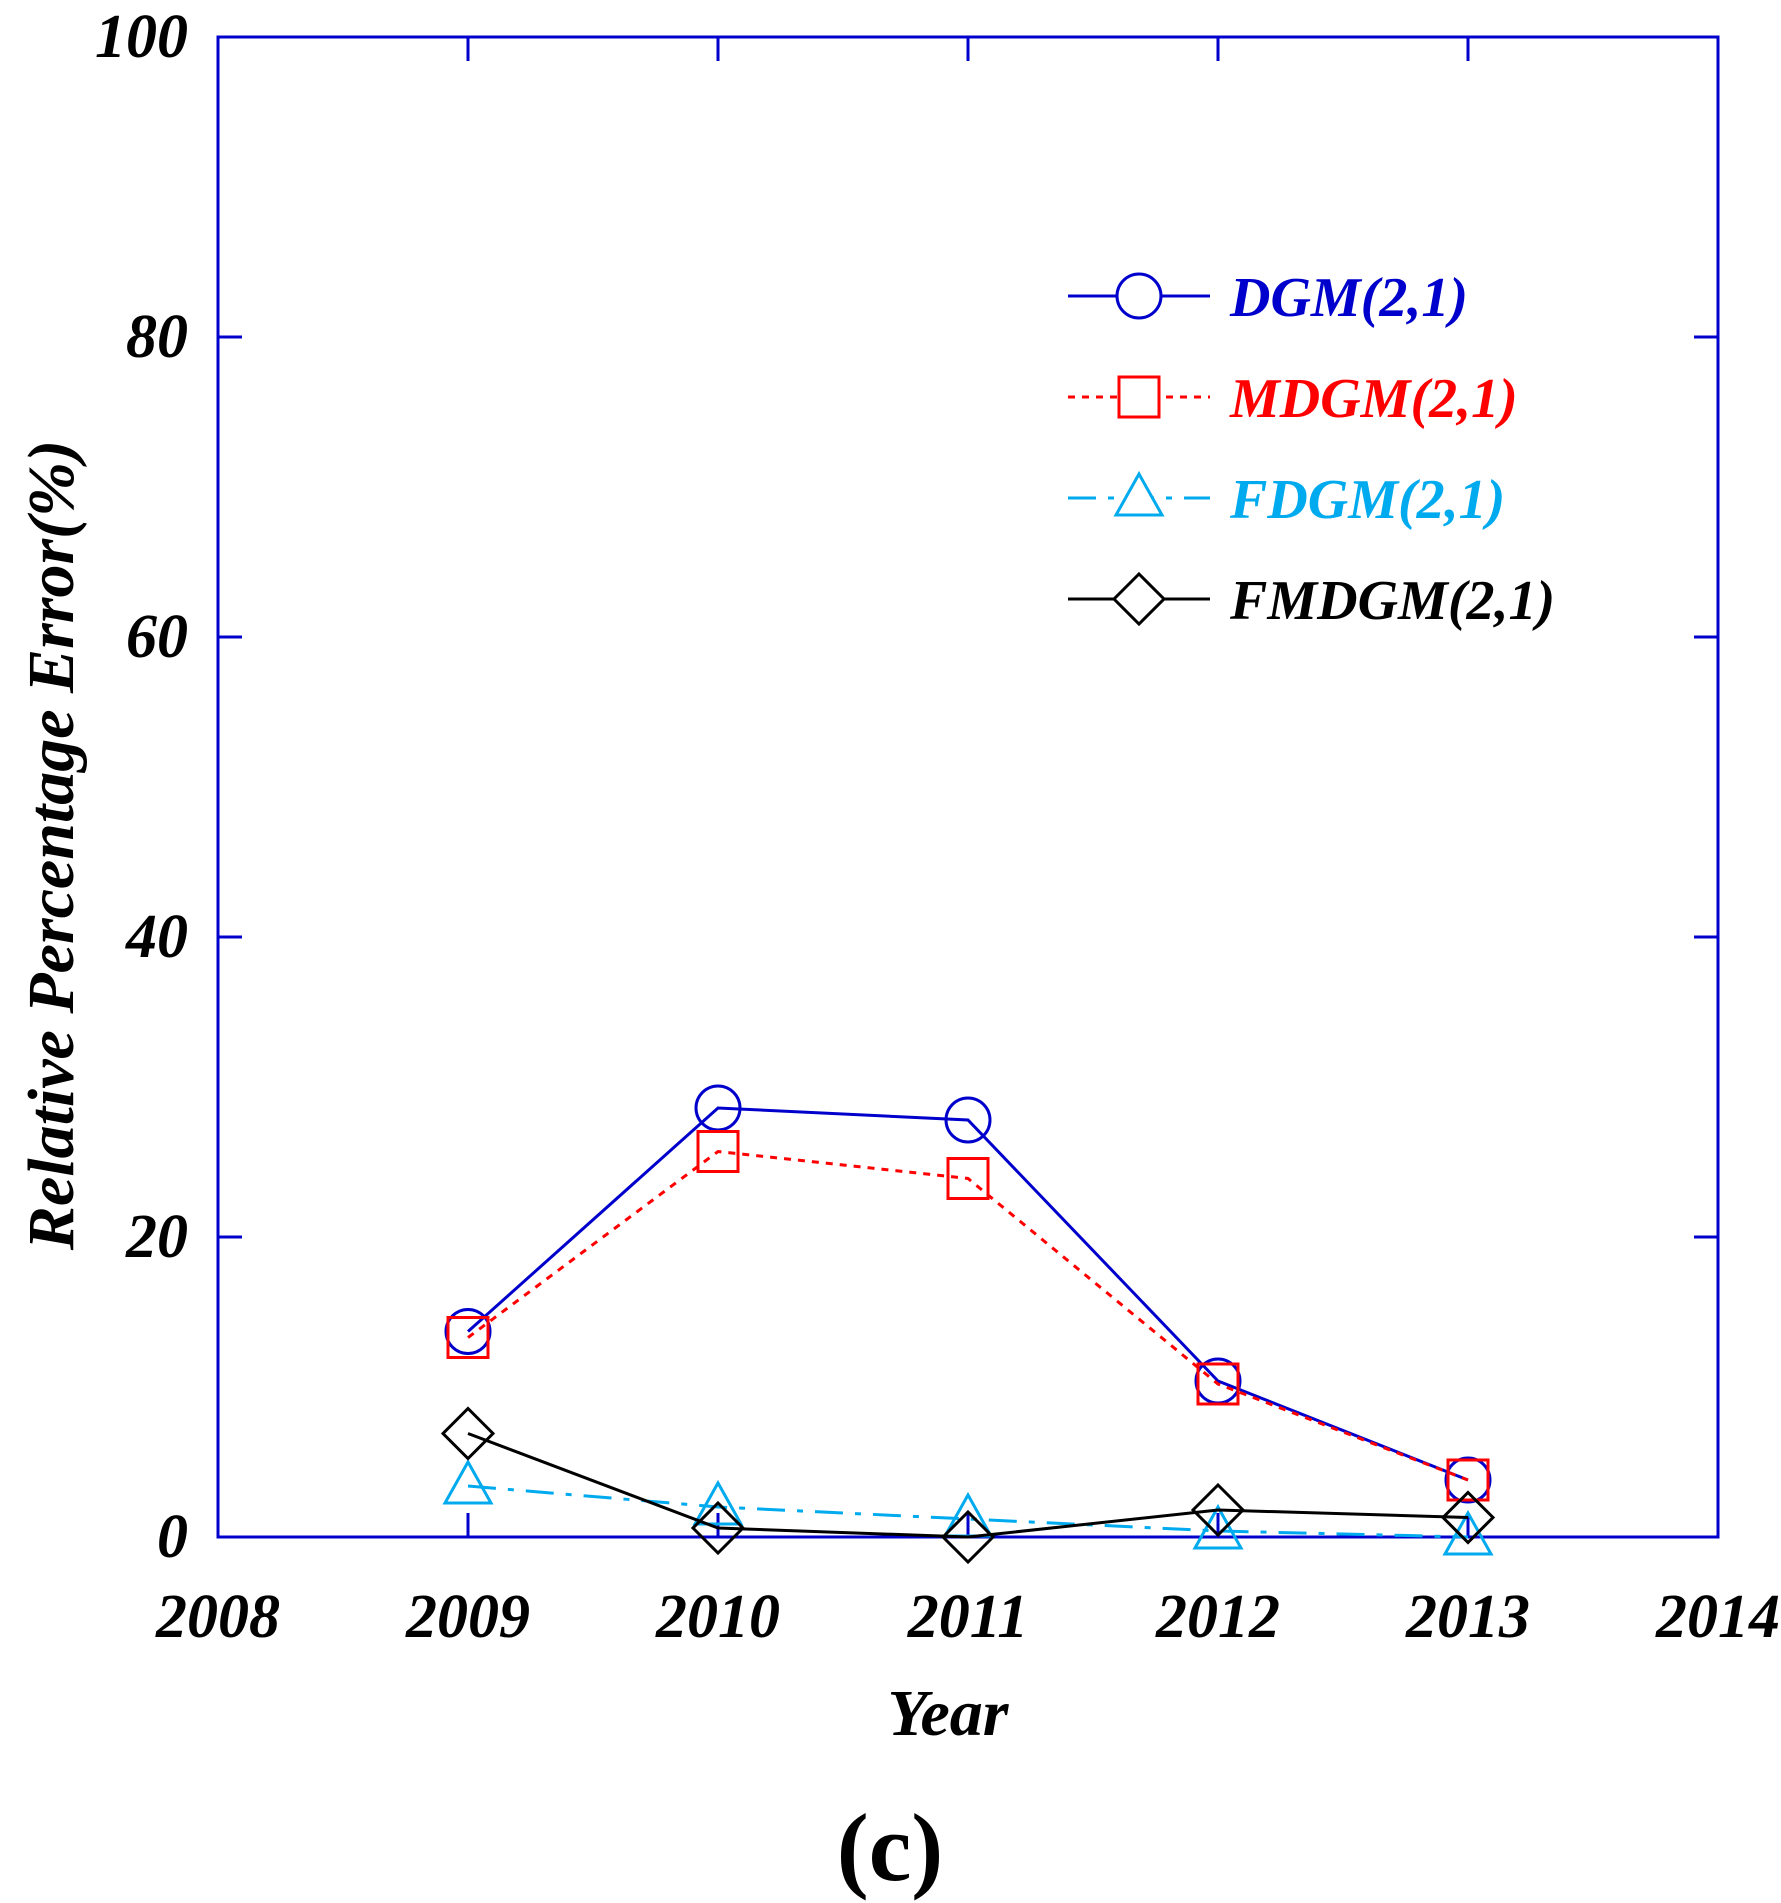  I want to click on x-tick-label: 2014, so click(1717, 1617).